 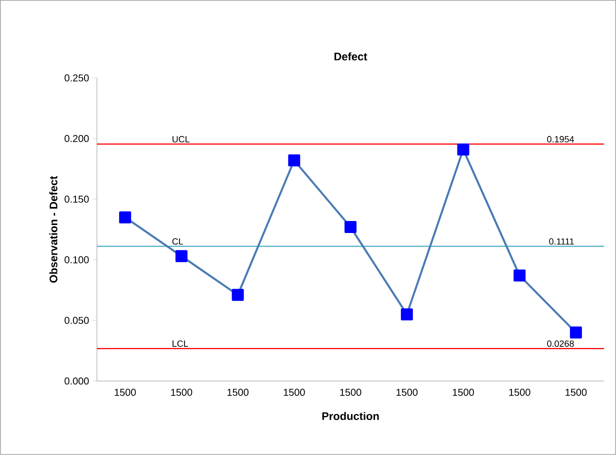 I want to click on annotation: 0.1954, so click(x=560, y=139).